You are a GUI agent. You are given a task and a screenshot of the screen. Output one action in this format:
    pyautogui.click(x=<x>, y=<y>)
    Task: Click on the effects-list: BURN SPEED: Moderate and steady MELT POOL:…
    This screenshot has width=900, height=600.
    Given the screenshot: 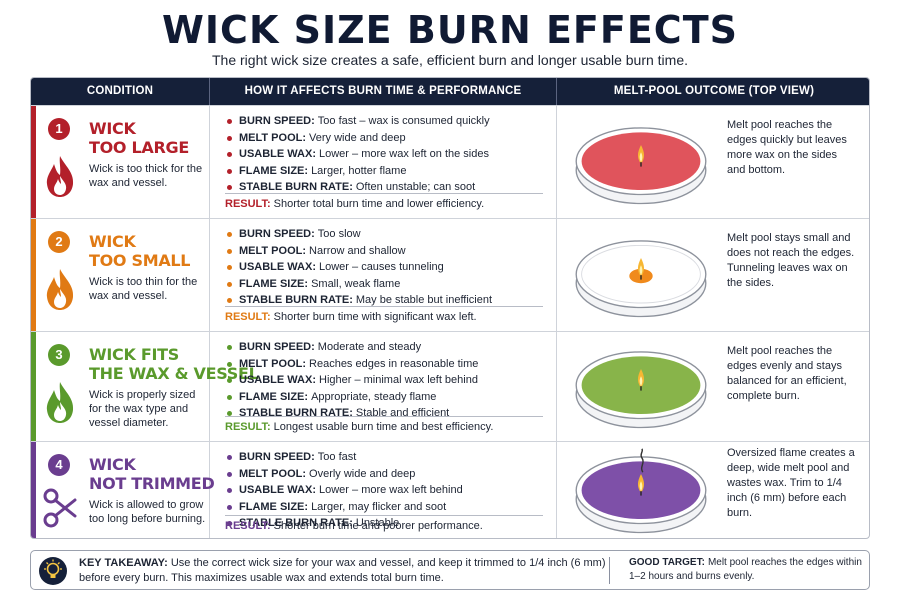 What is the action you would take?
    pyautogui.click(x=385, y=380)
    